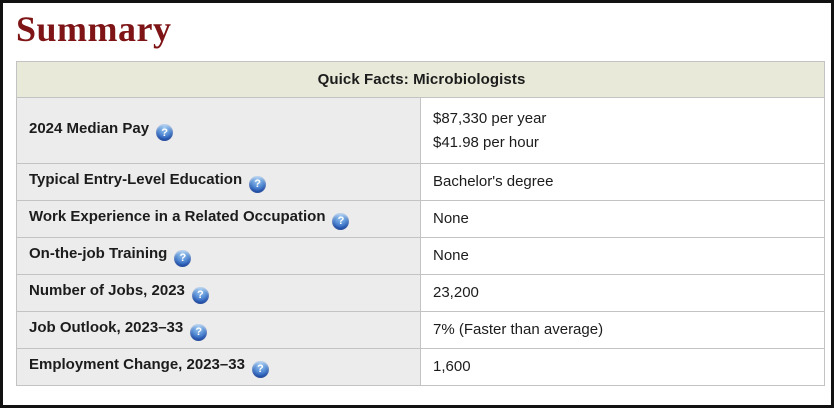  I want to click on table-row-number-of-jobs: Number of Jobs, 2023? 23,200, so click(420, 293).